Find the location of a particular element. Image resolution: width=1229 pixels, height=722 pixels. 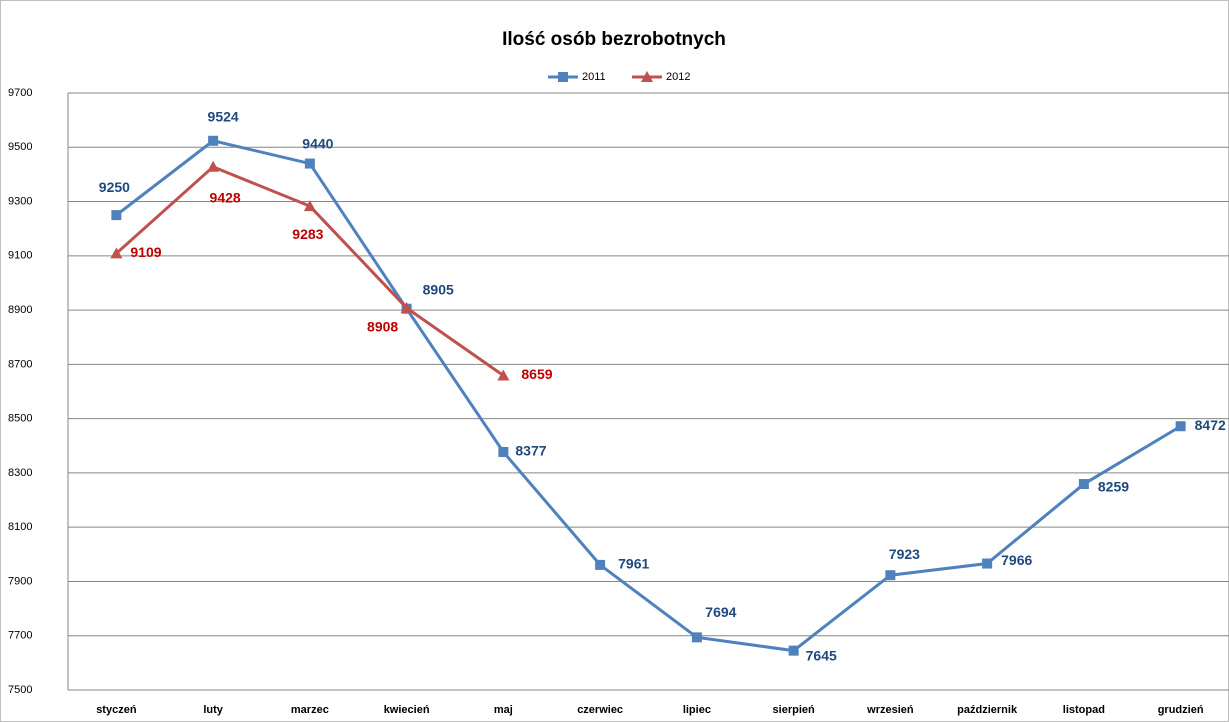

x-tick-label: grudzień is located at coordinates (1181, 710).